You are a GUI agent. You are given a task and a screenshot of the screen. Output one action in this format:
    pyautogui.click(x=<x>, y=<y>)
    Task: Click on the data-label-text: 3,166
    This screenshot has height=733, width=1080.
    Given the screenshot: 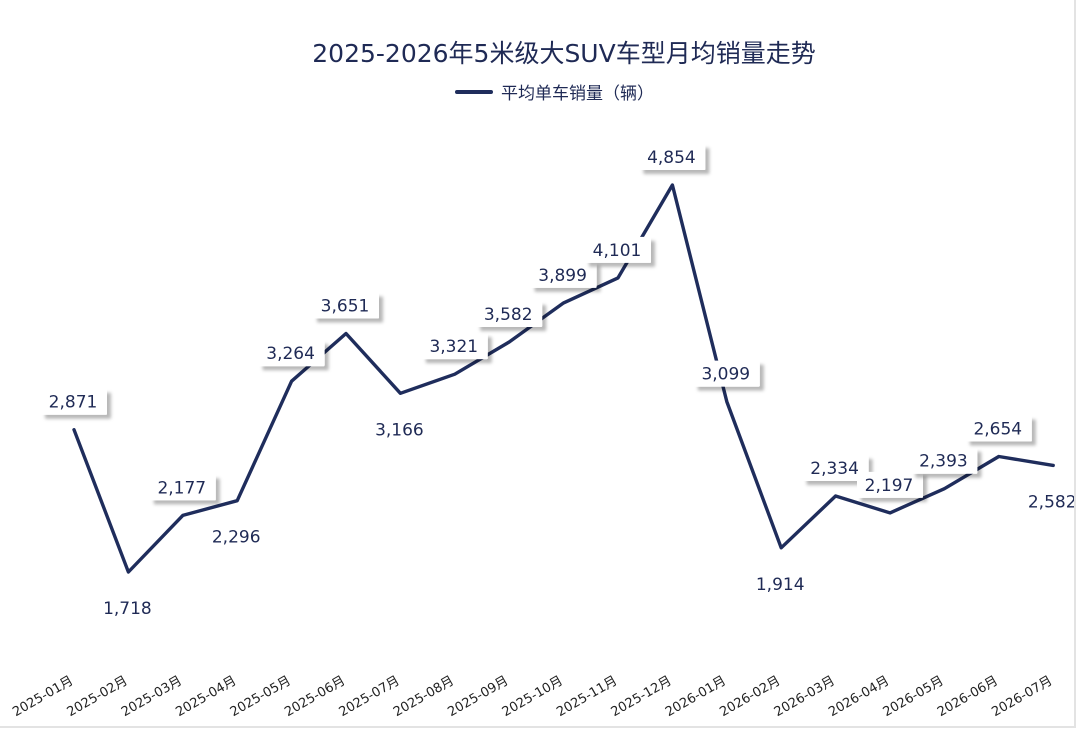 What is the action you would take?
    pyautogui.click(x=399, y=430)
    